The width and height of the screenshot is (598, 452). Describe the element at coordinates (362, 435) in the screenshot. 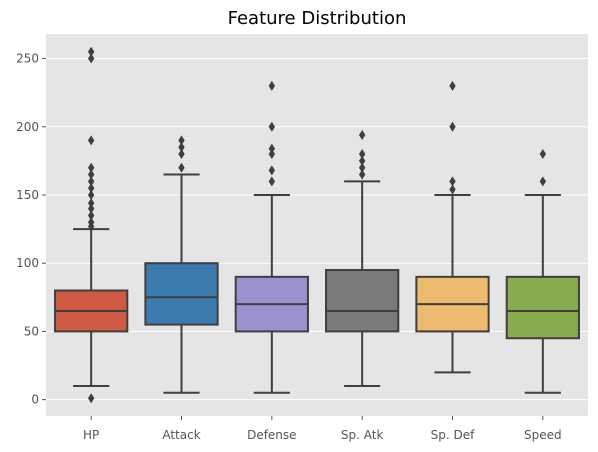

I see `x-tick-label: Sp. Atk` at that location.